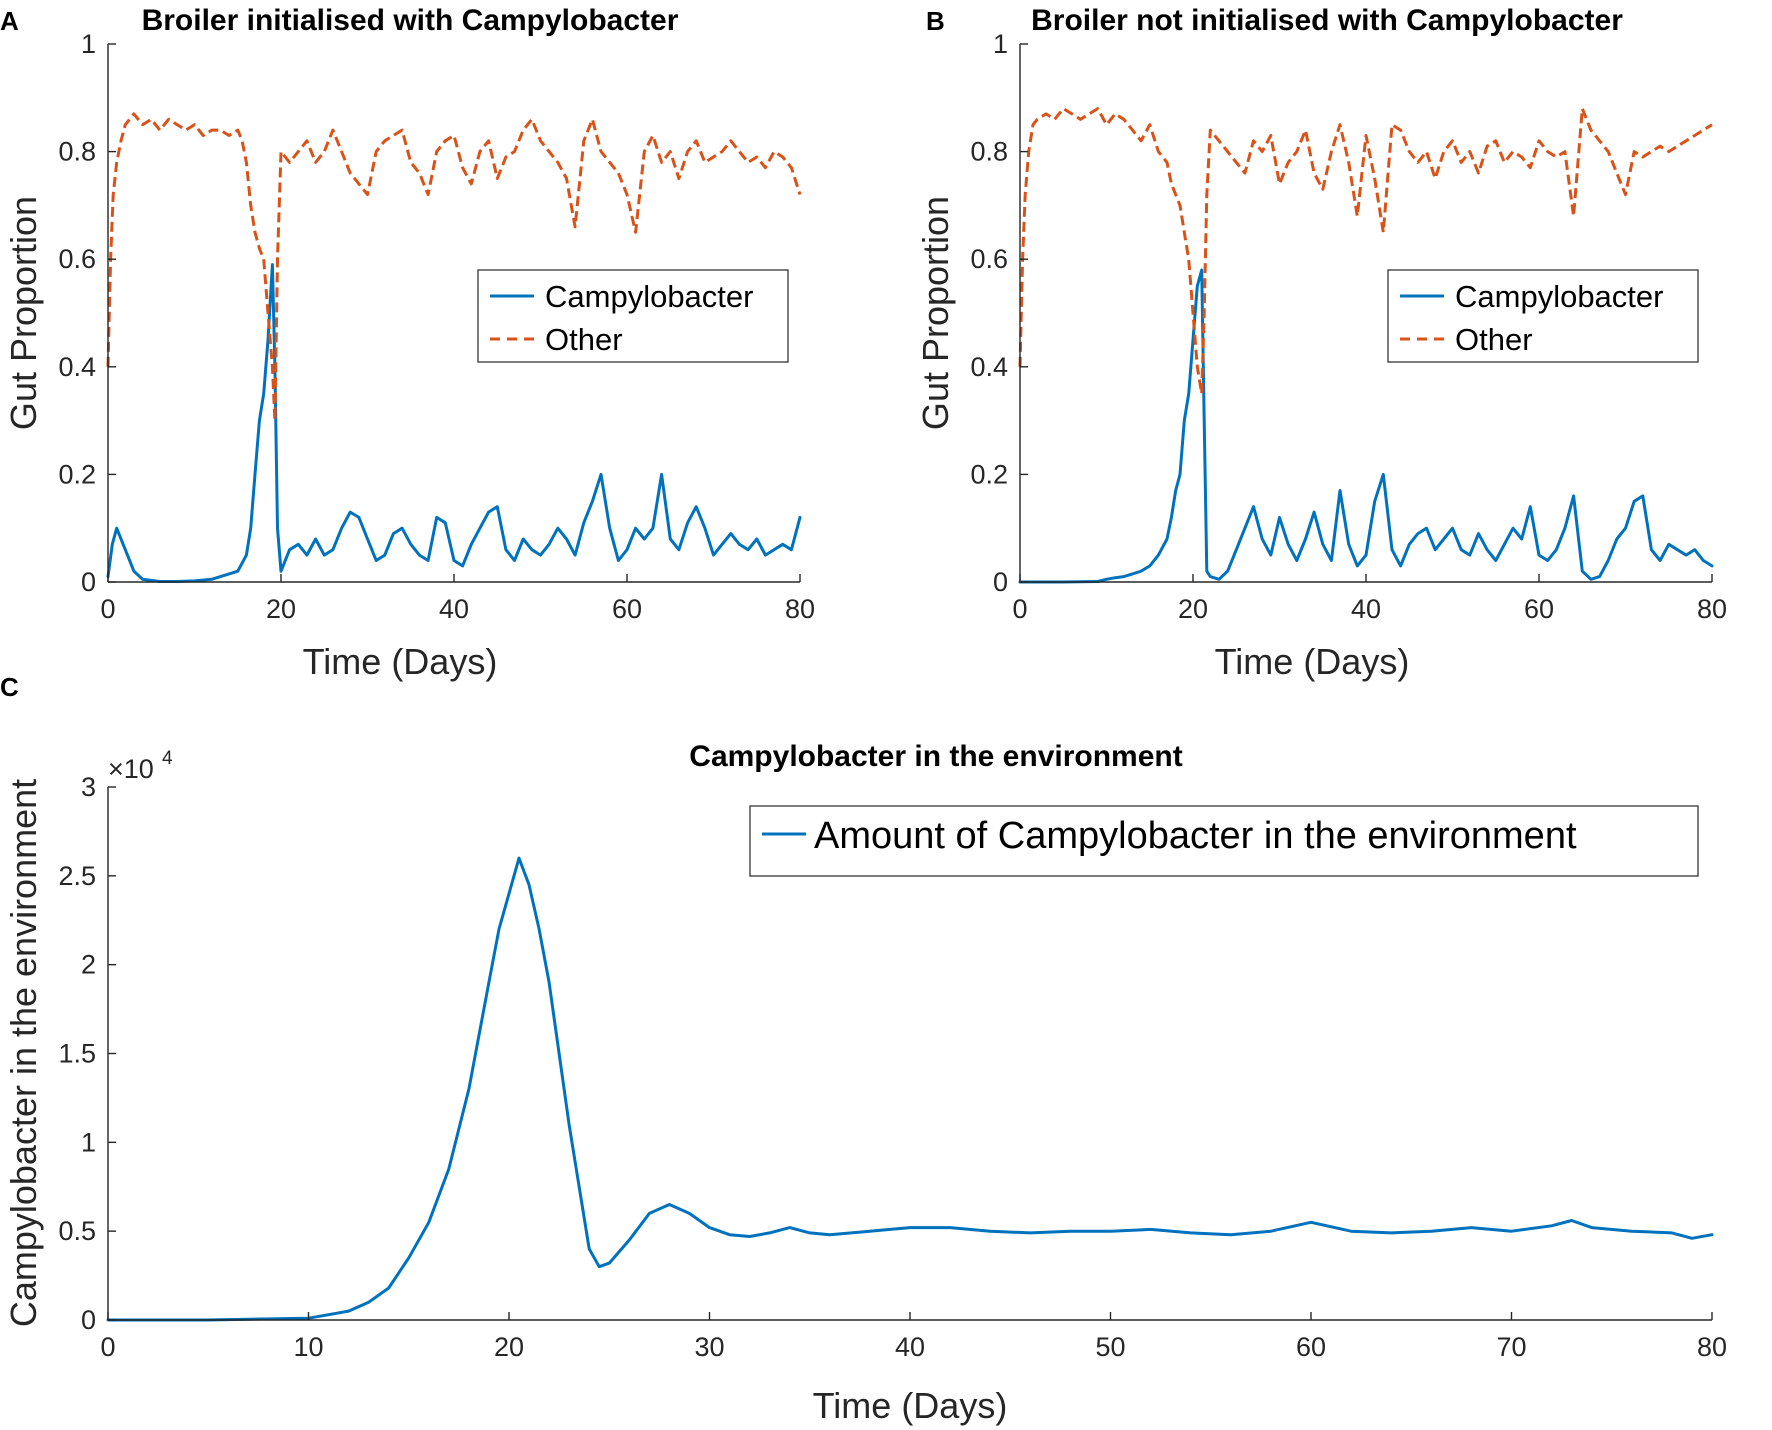 The height and width of the screenshot is (1430, 1772). Describe the element at coordinates (454, 609) in the screenshot. I see `panel-a-x-tick-label: 40` at that location.